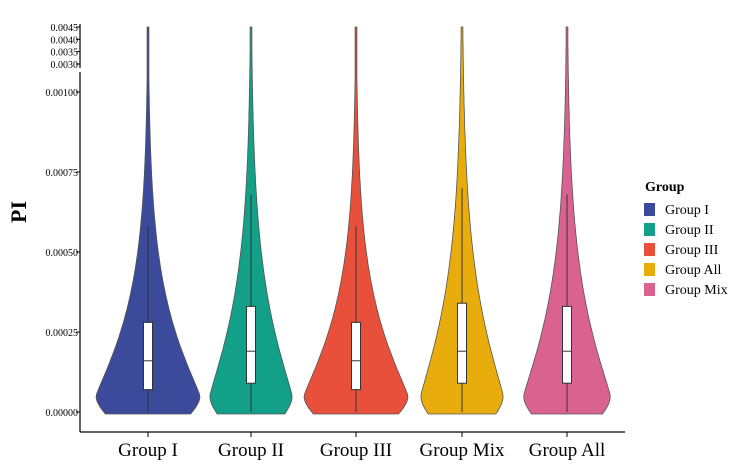 The width and height of the screenshot is (755, 470). Describe the element at coordinates (687, 210) in the screenshot. I see `legend-label: Group I` at that location.